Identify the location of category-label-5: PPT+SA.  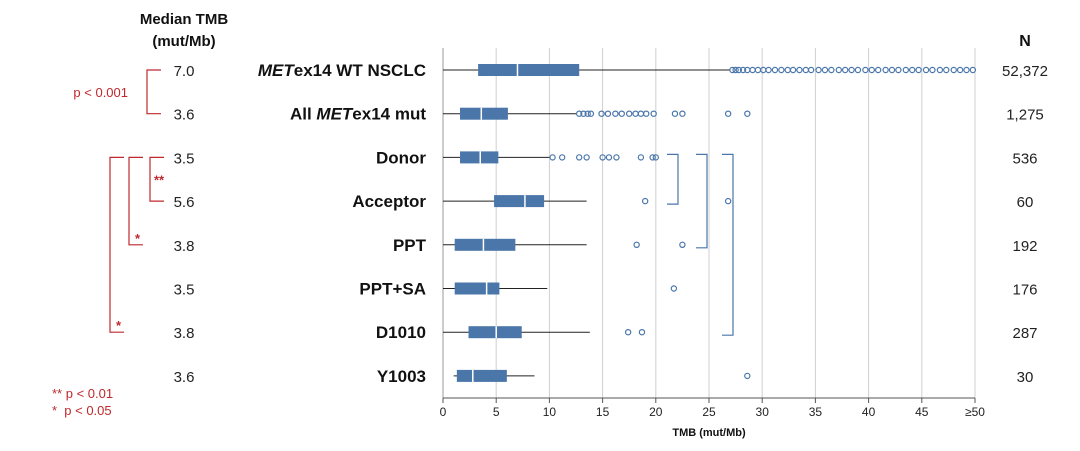
(392, 289).